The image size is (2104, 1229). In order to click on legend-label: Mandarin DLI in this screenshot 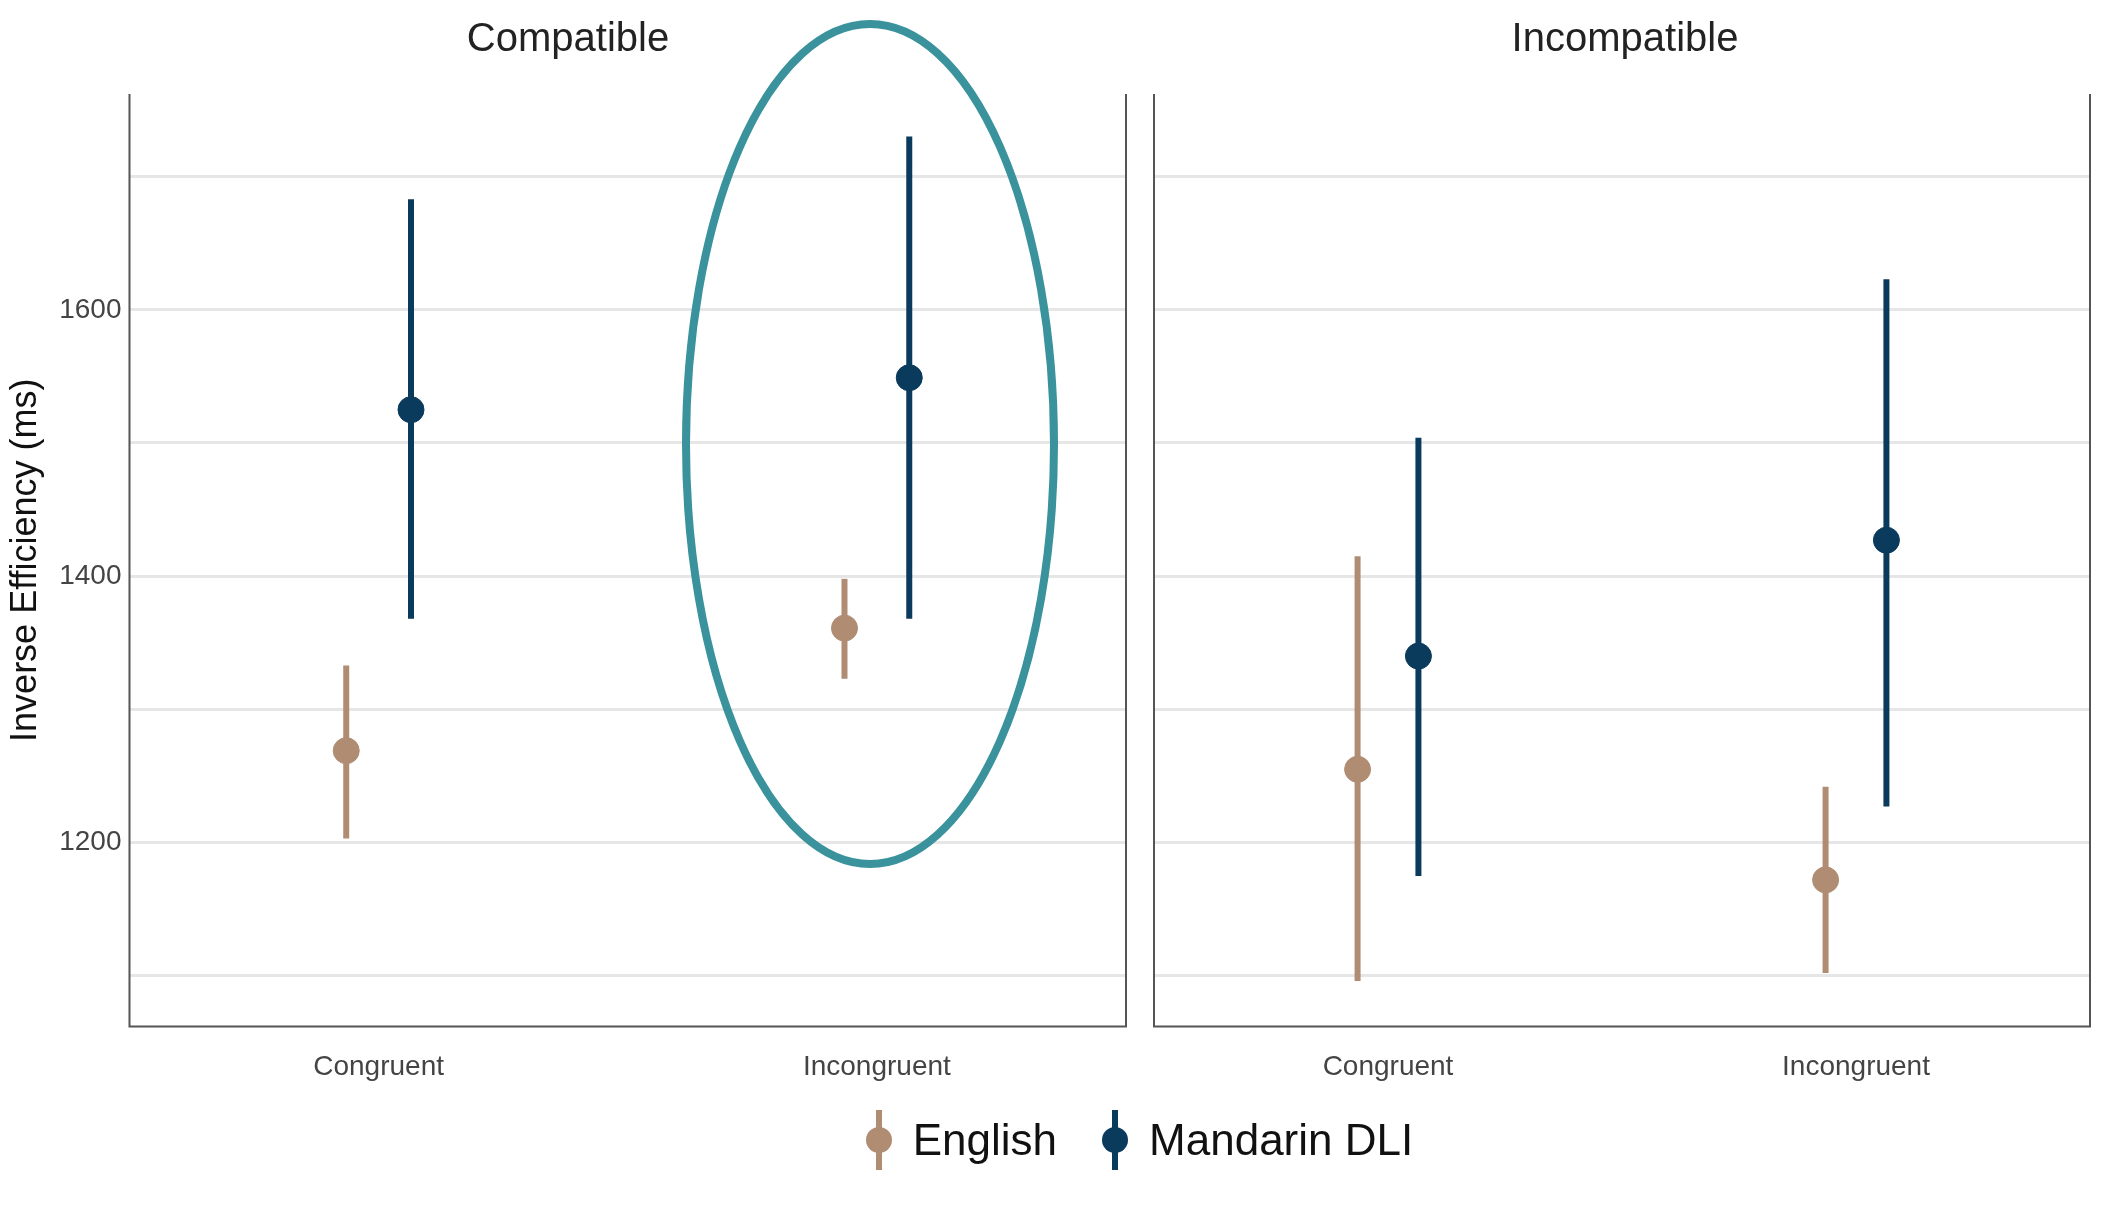, I will do `click(1281, 1140)`.